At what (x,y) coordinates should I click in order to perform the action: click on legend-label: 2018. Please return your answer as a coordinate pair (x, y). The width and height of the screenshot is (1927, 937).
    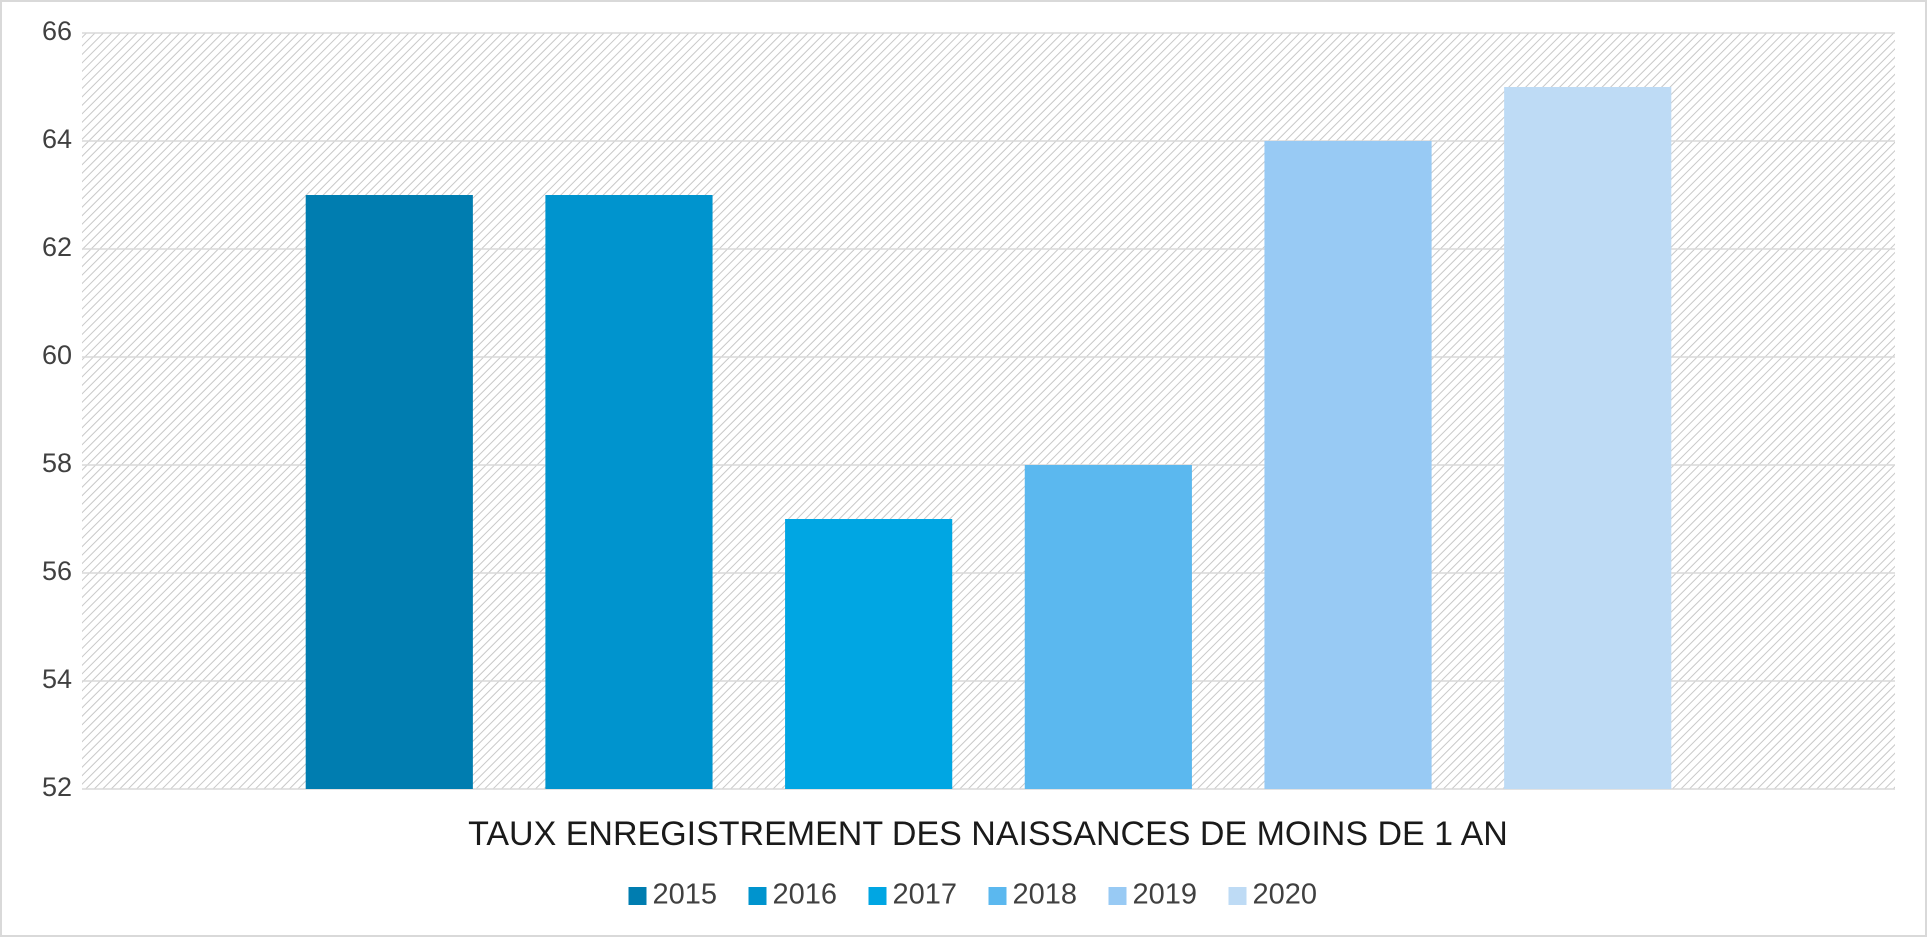
    Looking at the image, I should click on (1045, 895).